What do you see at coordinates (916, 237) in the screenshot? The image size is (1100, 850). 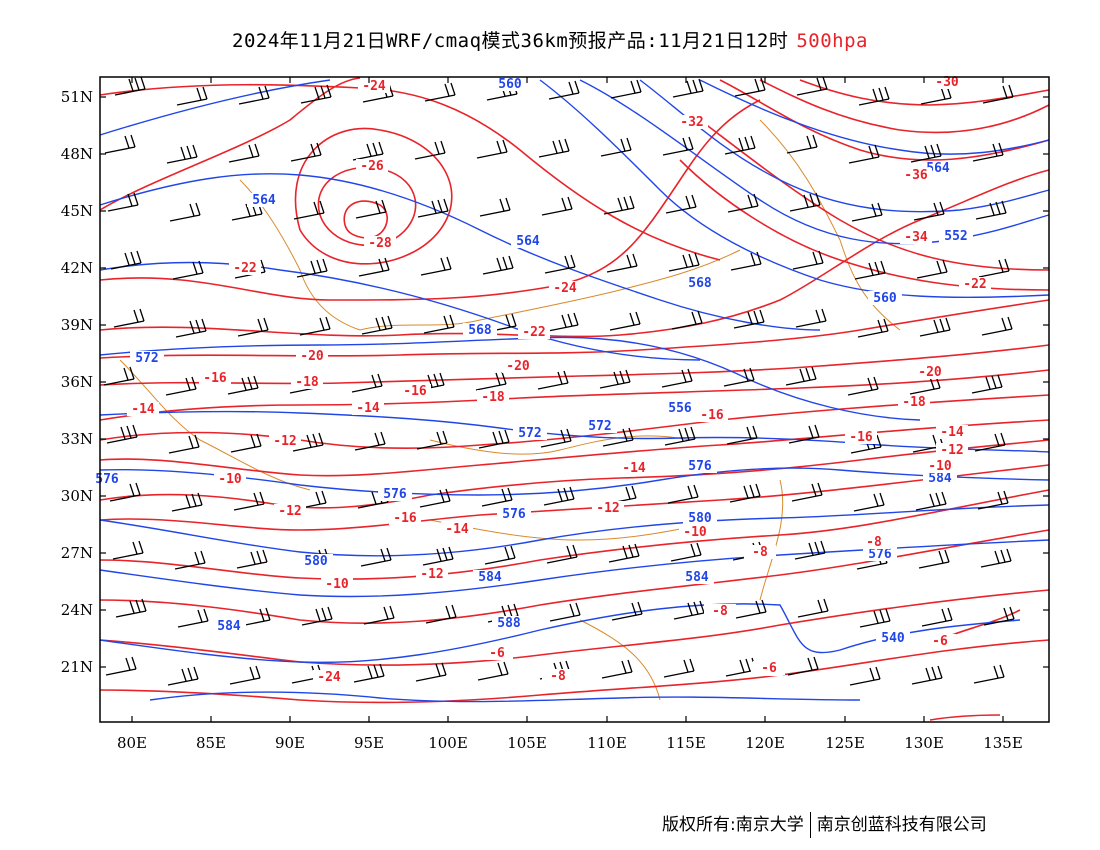 I see `temperature-label: -34` at bounding box center [916, 237].